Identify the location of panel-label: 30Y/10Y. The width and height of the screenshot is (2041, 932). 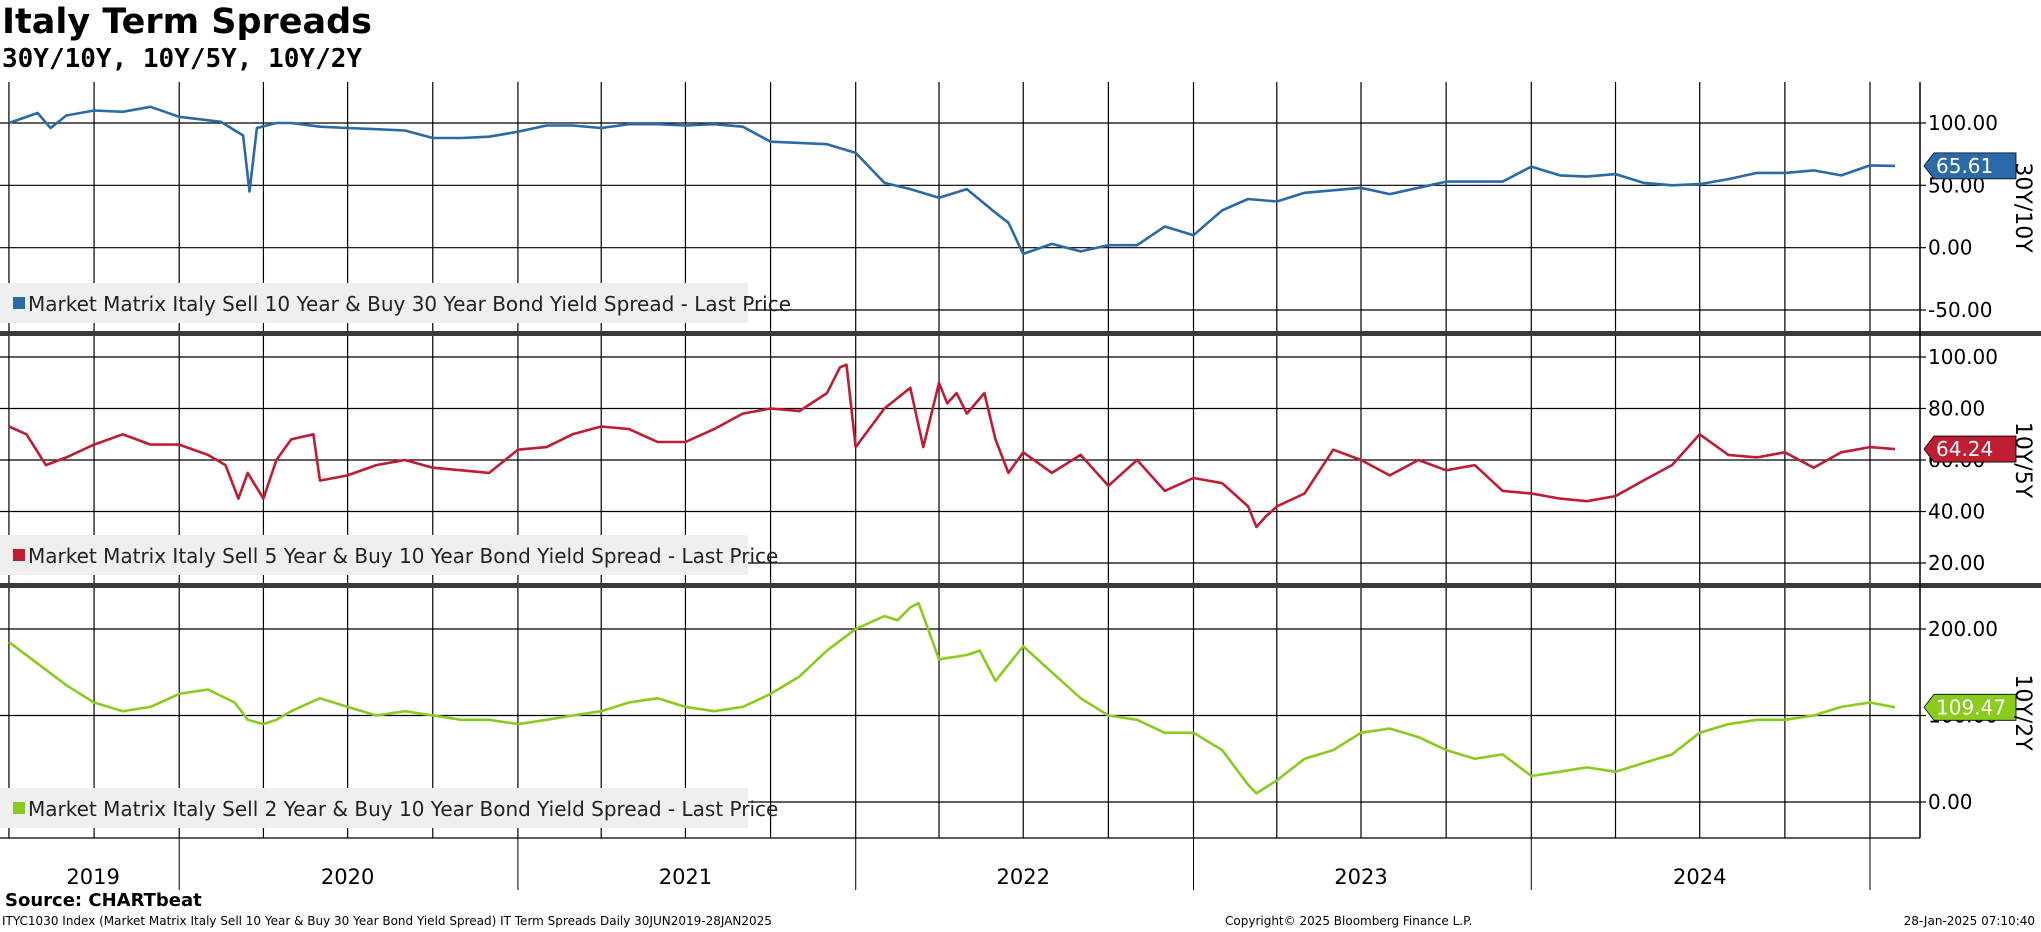
(2022, 207).